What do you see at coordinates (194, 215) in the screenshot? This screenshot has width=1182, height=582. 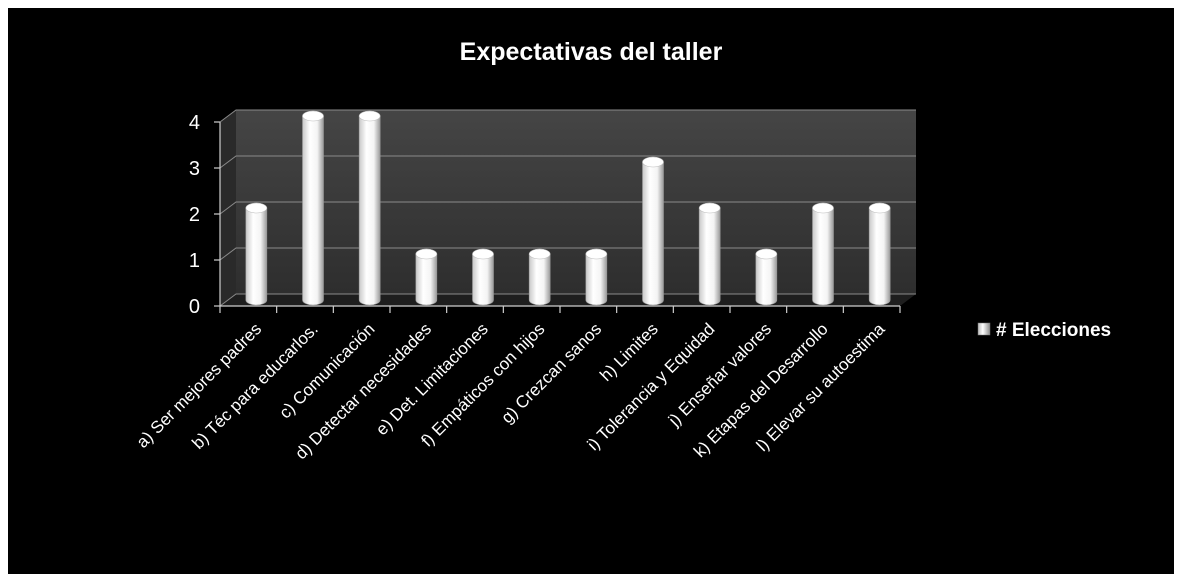 I see `y-tick-label: 2` at bounding box center [194, 215].